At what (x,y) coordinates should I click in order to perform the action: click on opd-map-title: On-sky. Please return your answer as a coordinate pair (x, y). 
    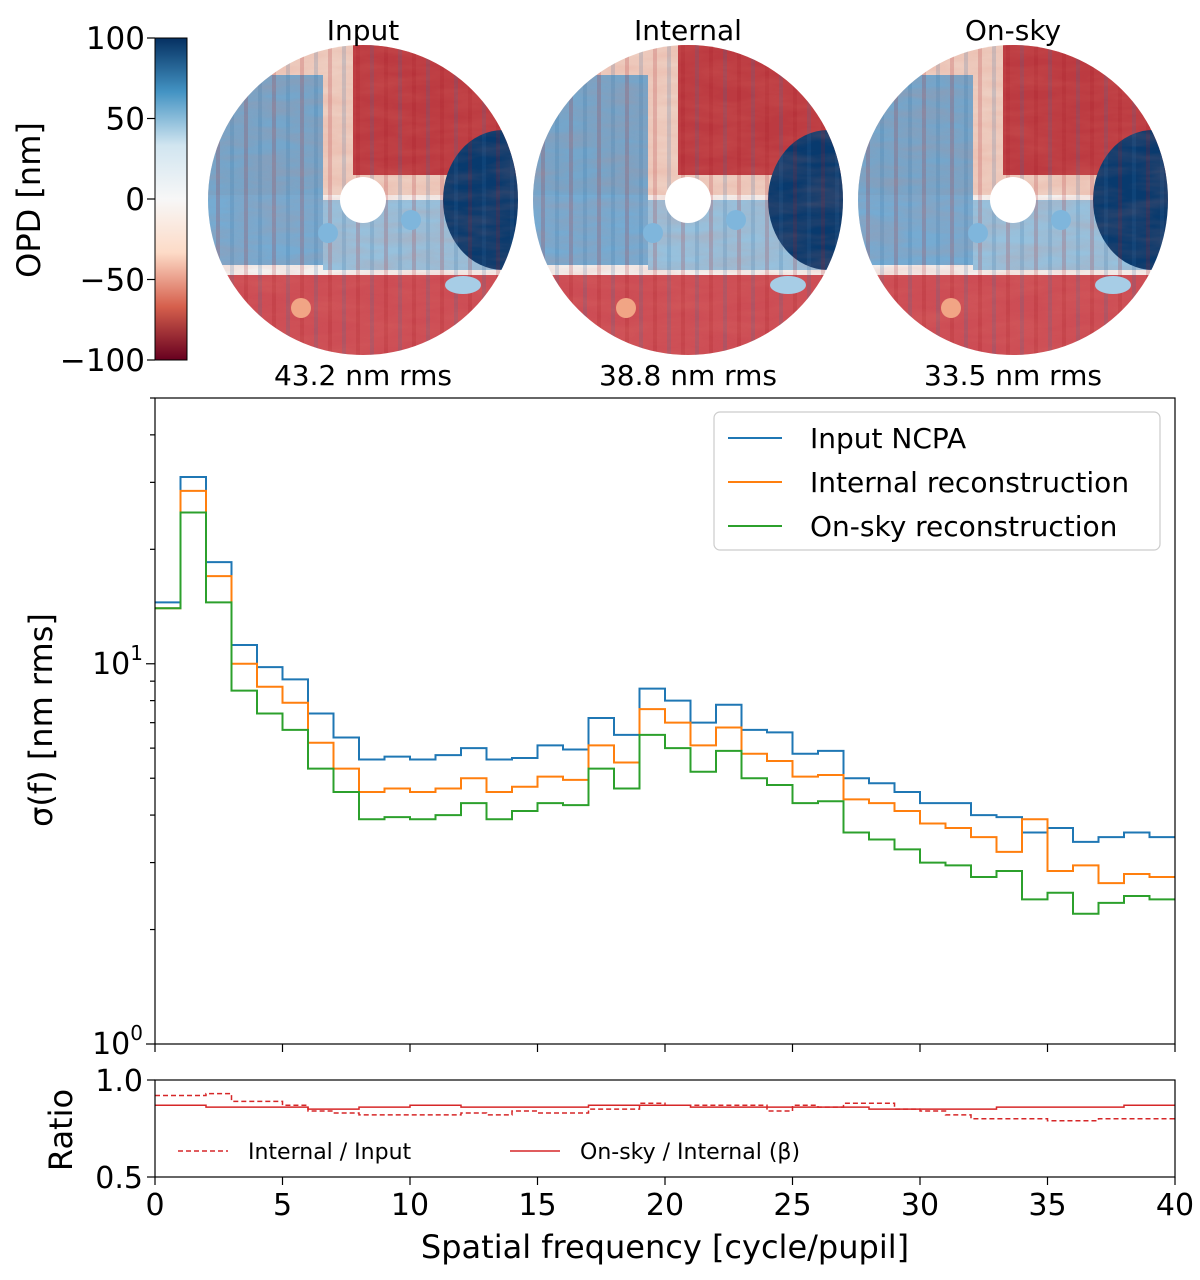
    Looking at the image, I should click on (1013, 30).